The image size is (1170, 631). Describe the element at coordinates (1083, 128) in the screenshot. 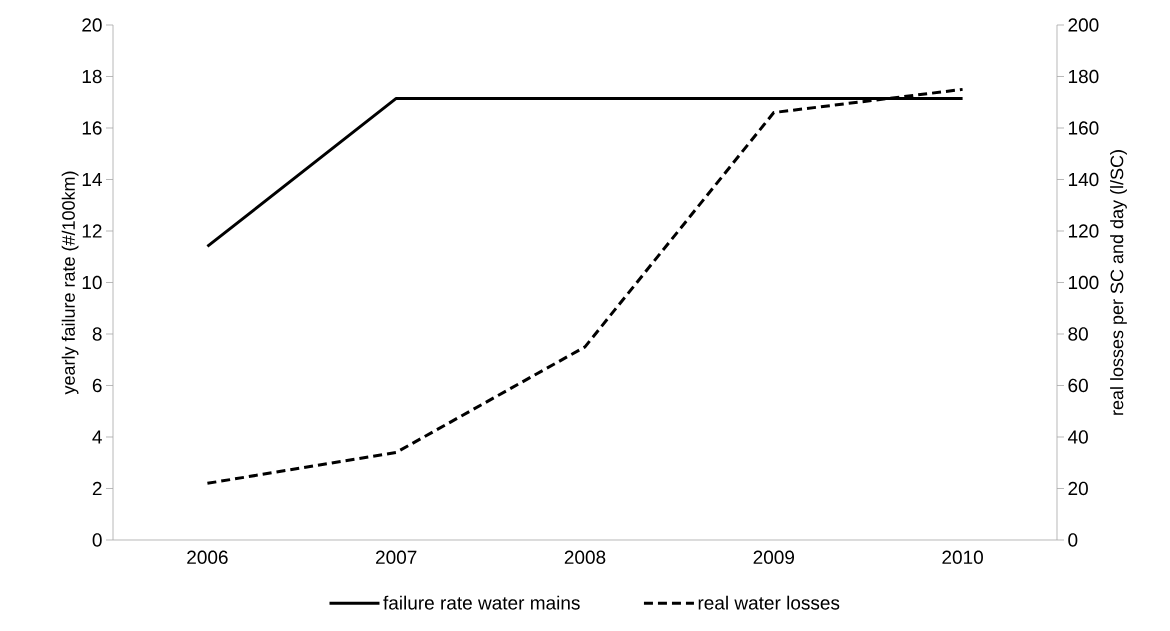

I see `y2-tick-label: 160` at that location.